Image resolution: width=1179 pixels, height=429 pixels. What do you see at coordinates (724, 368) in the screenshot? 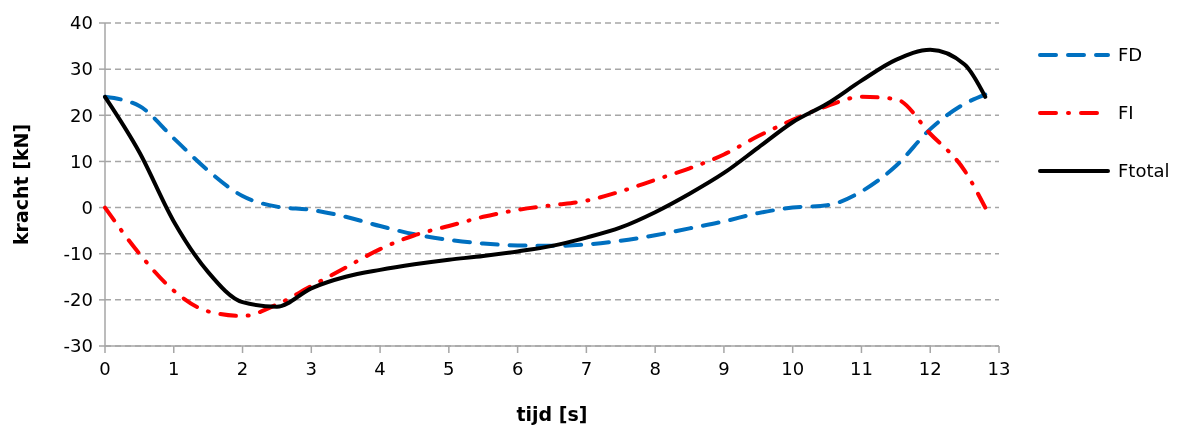
I see `x-tick-label: 9` at bounding box center [724, 368].